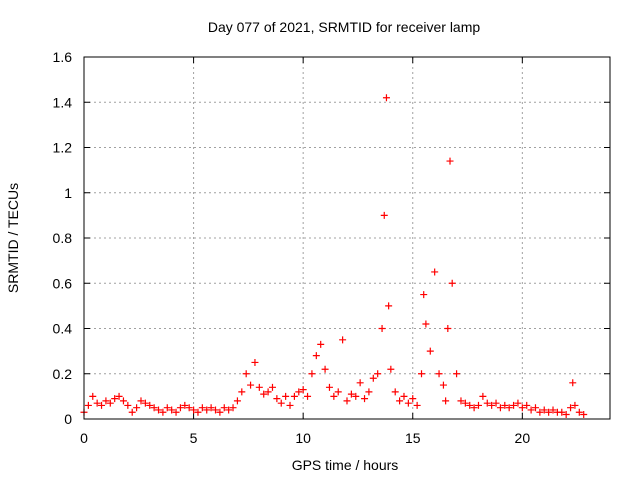 The image size is (640, 480). I want to click on y-tick-label: 0.6, so click(63, 283).